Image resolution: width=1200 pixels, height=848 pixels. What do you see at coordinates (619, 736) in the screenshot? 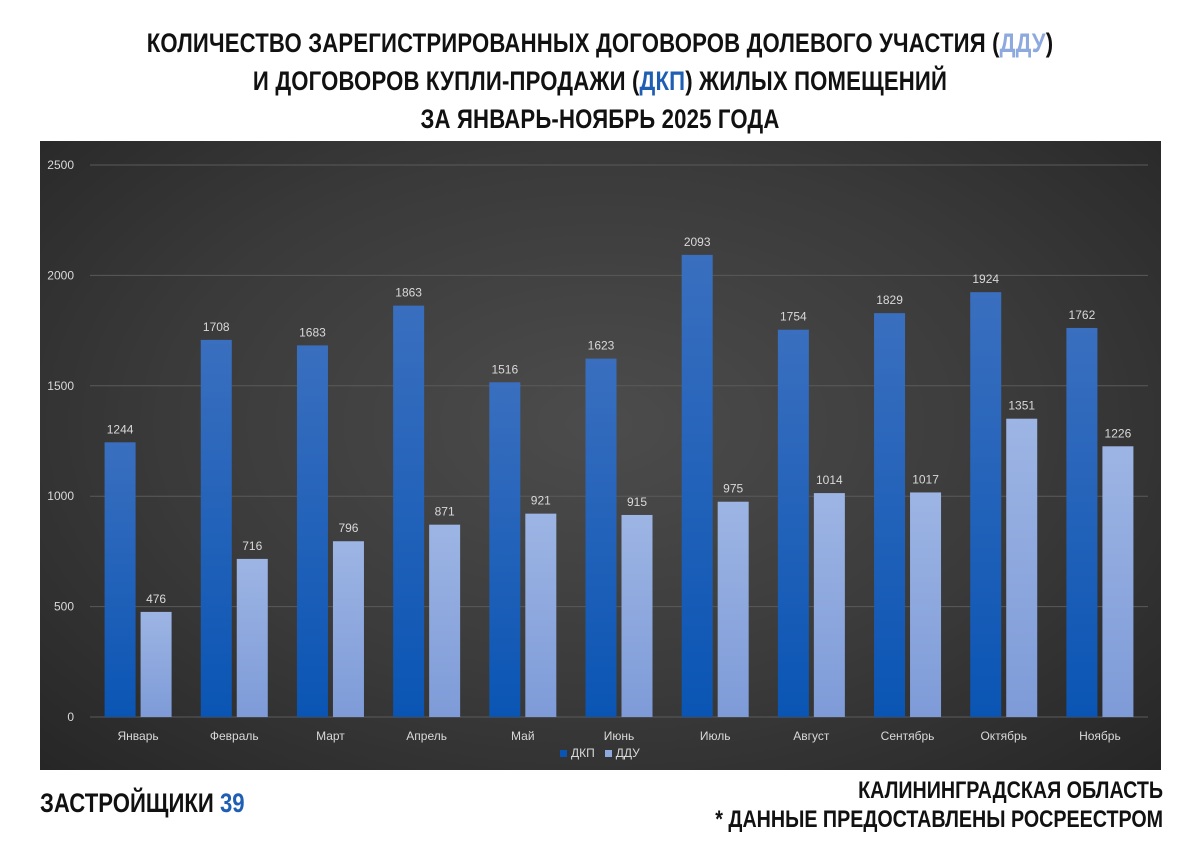
I see `x-tick-label: Июнь` at bounding box center [619, 736].